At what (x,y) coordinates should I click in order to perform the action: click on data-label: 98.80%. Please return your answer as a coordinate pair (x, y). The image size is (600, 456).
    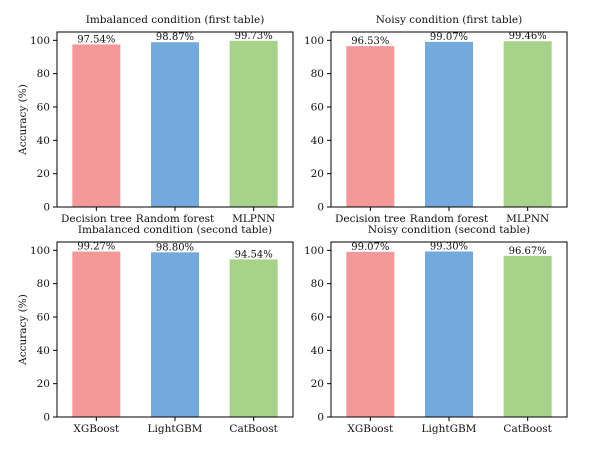
    Looking at the image, I should click on (175, 247).